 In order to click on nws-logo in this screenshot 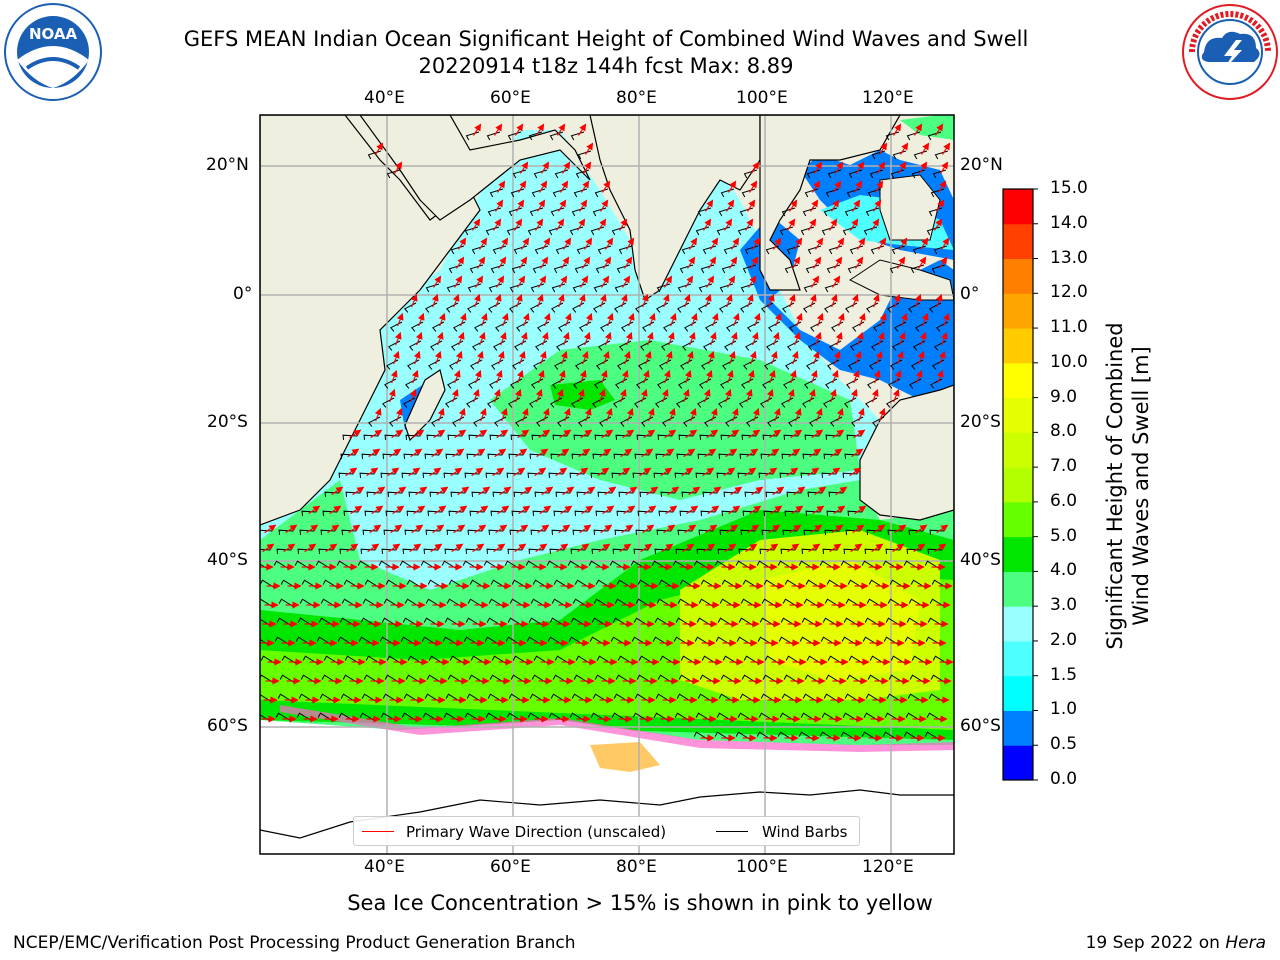, I will do `click(1230, 52)`.